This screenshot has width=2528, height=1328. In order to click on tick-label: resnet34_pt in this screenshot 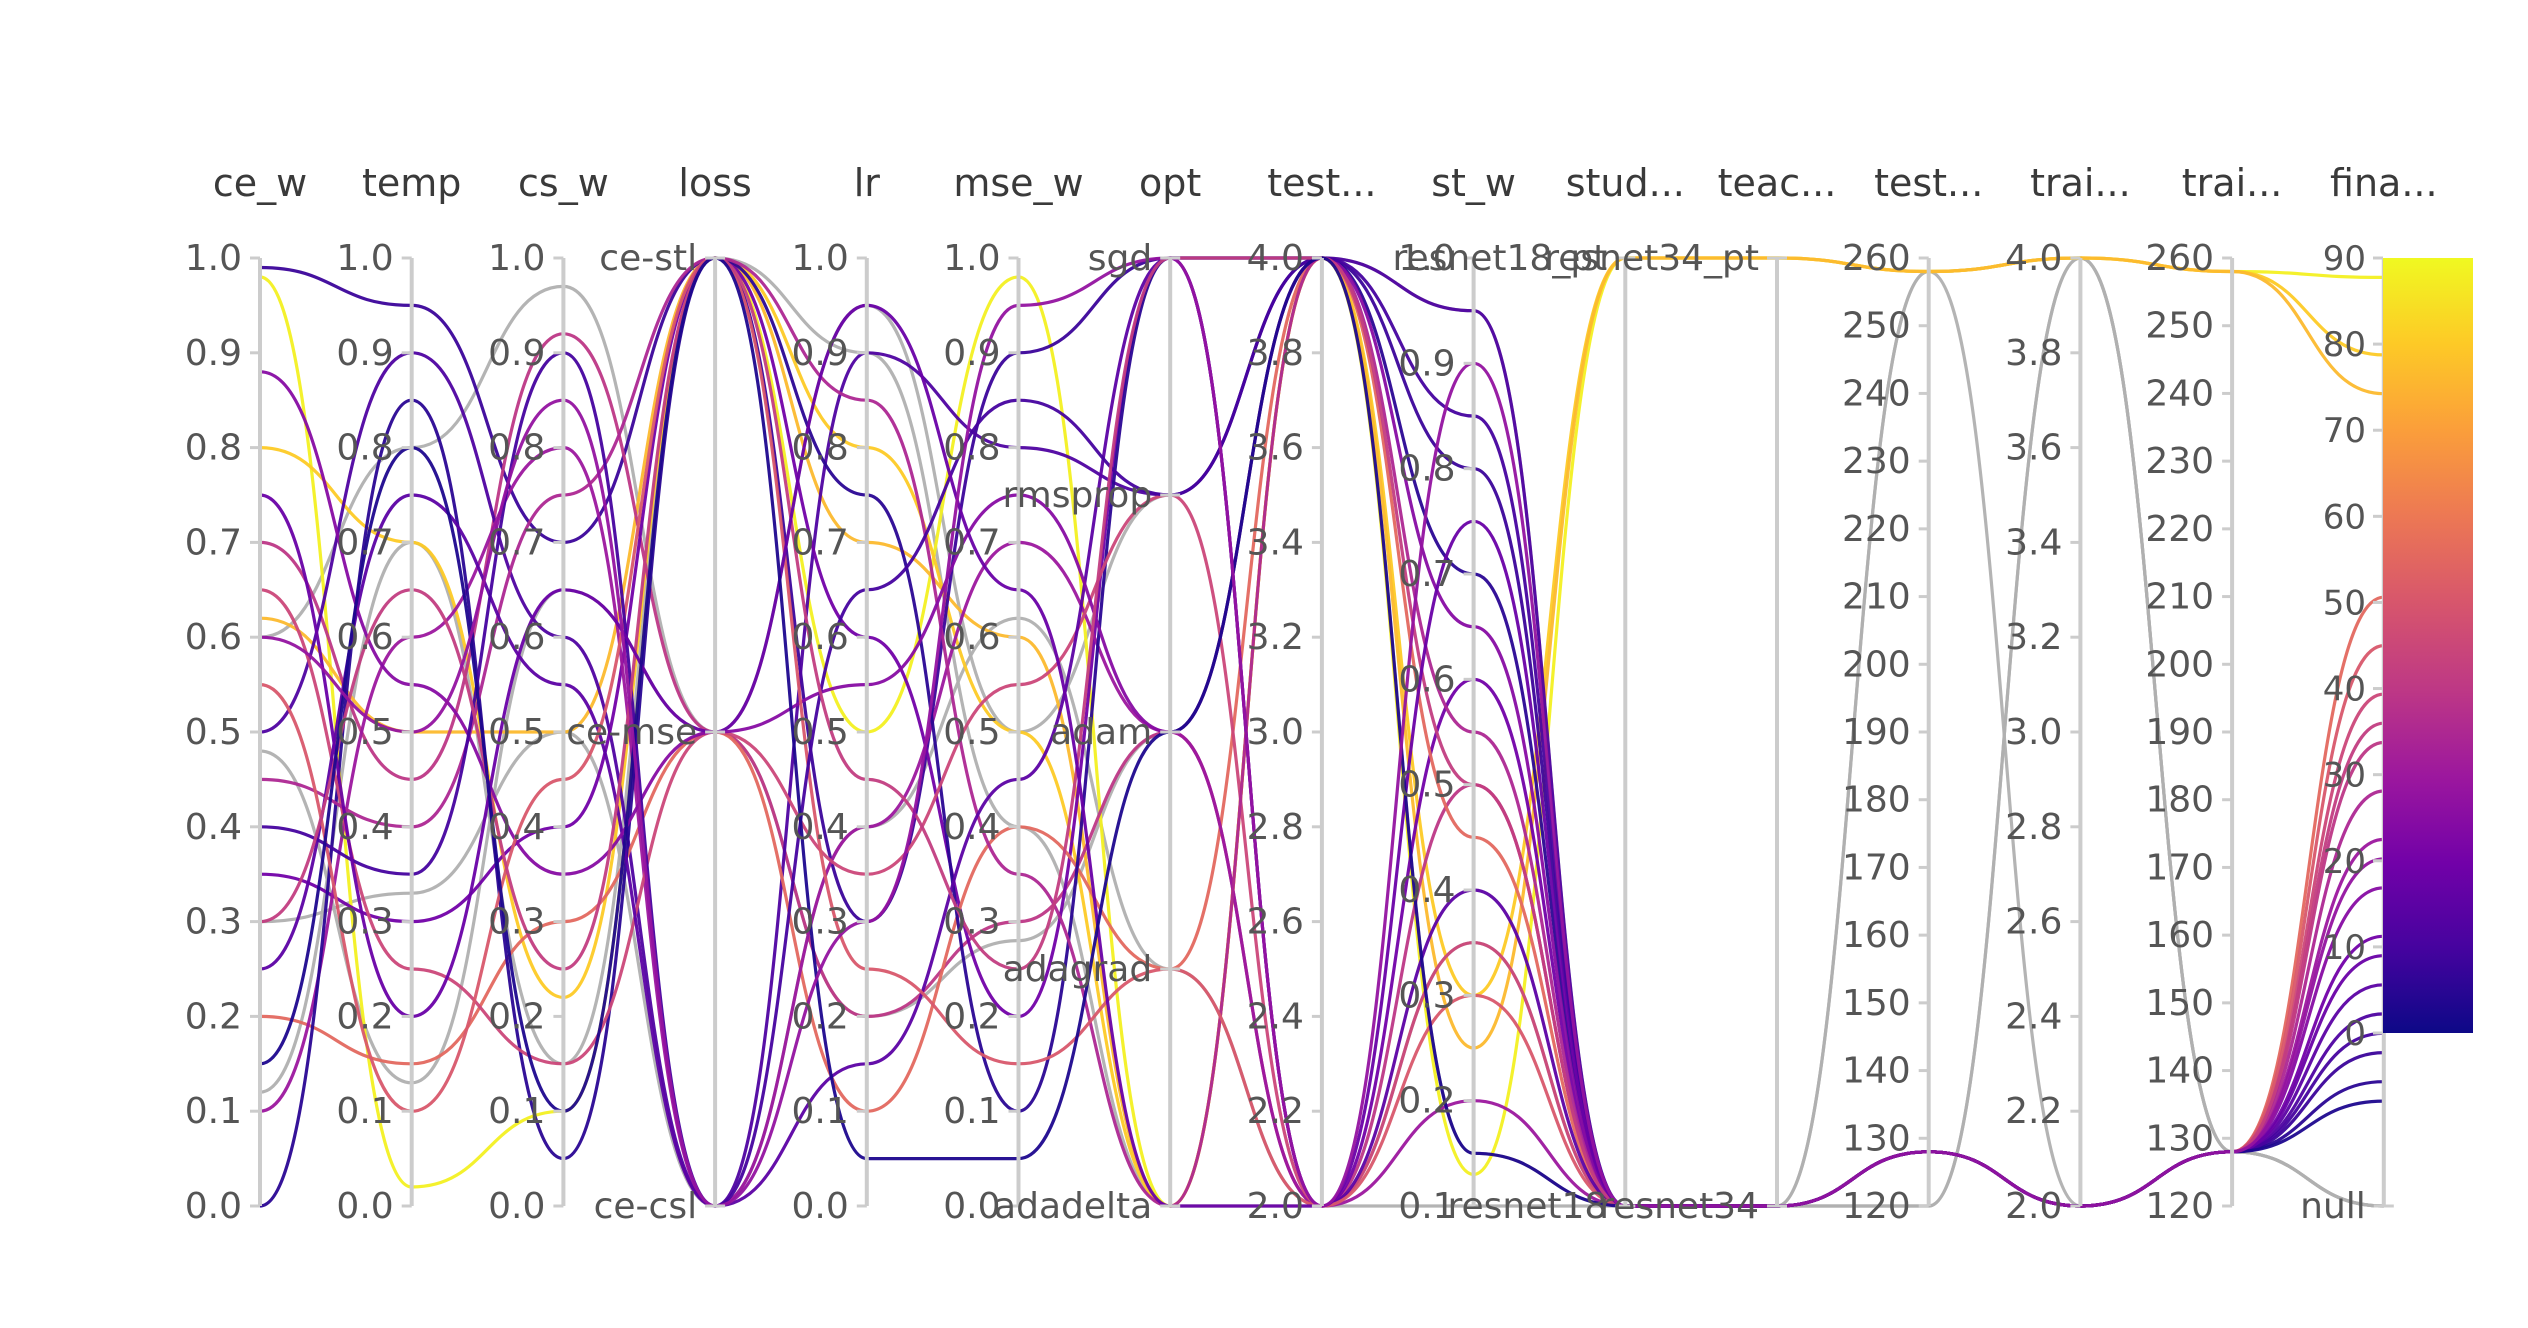, I will do `click(1651, 258)`.